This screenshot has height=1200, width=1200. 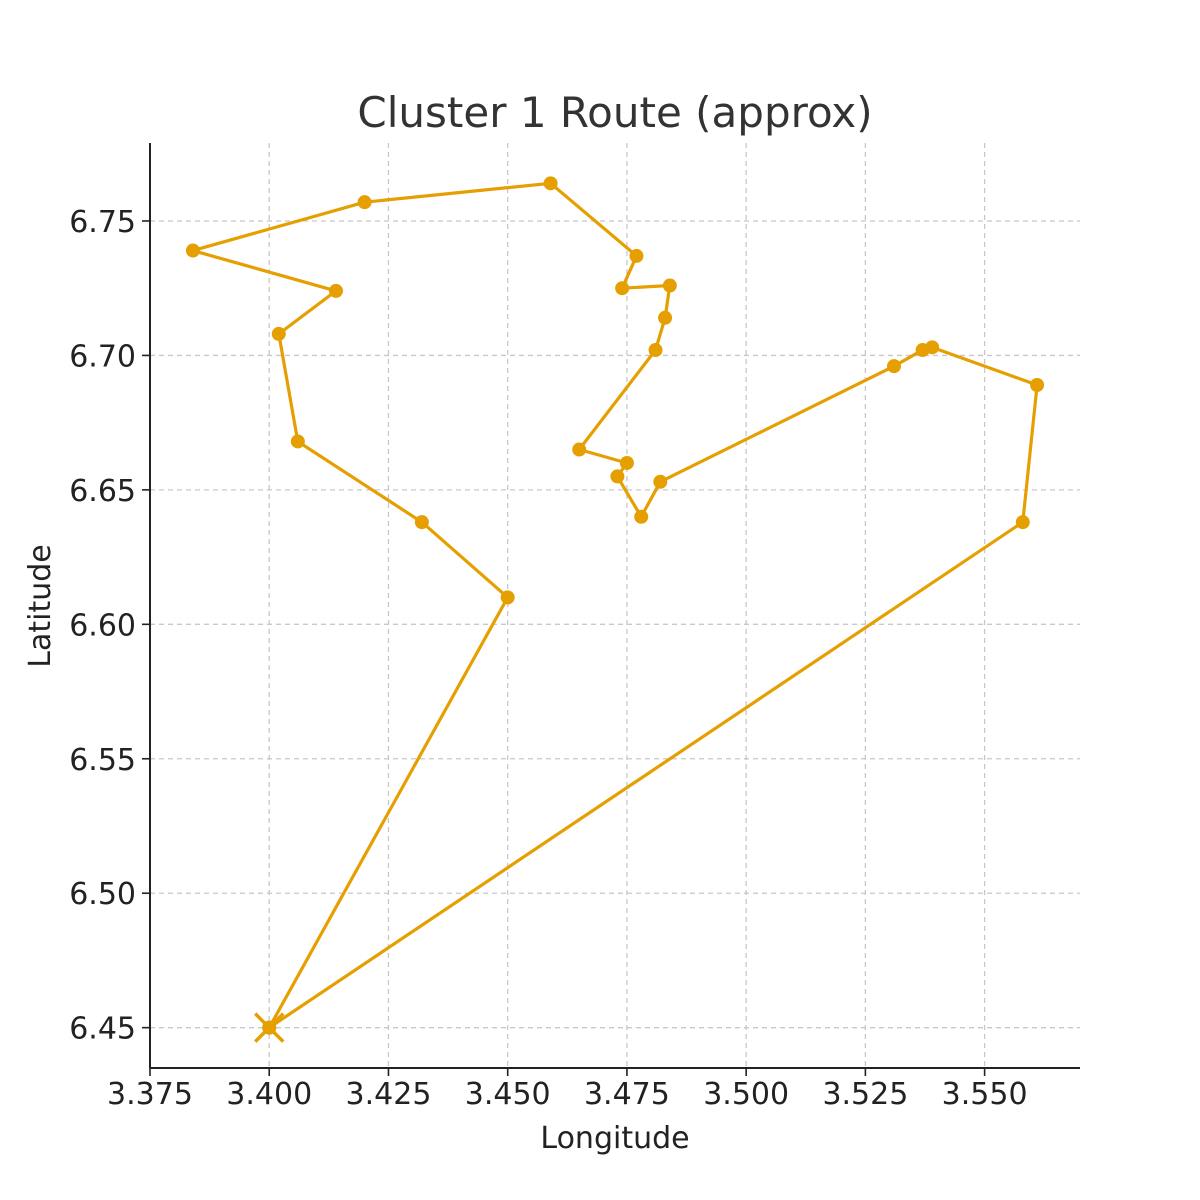 What do you see at coordinates (614, 112) in the screenshot?
I see `chart-title: Cluster 1 Route (approx)` at bounding box center [614, 112].